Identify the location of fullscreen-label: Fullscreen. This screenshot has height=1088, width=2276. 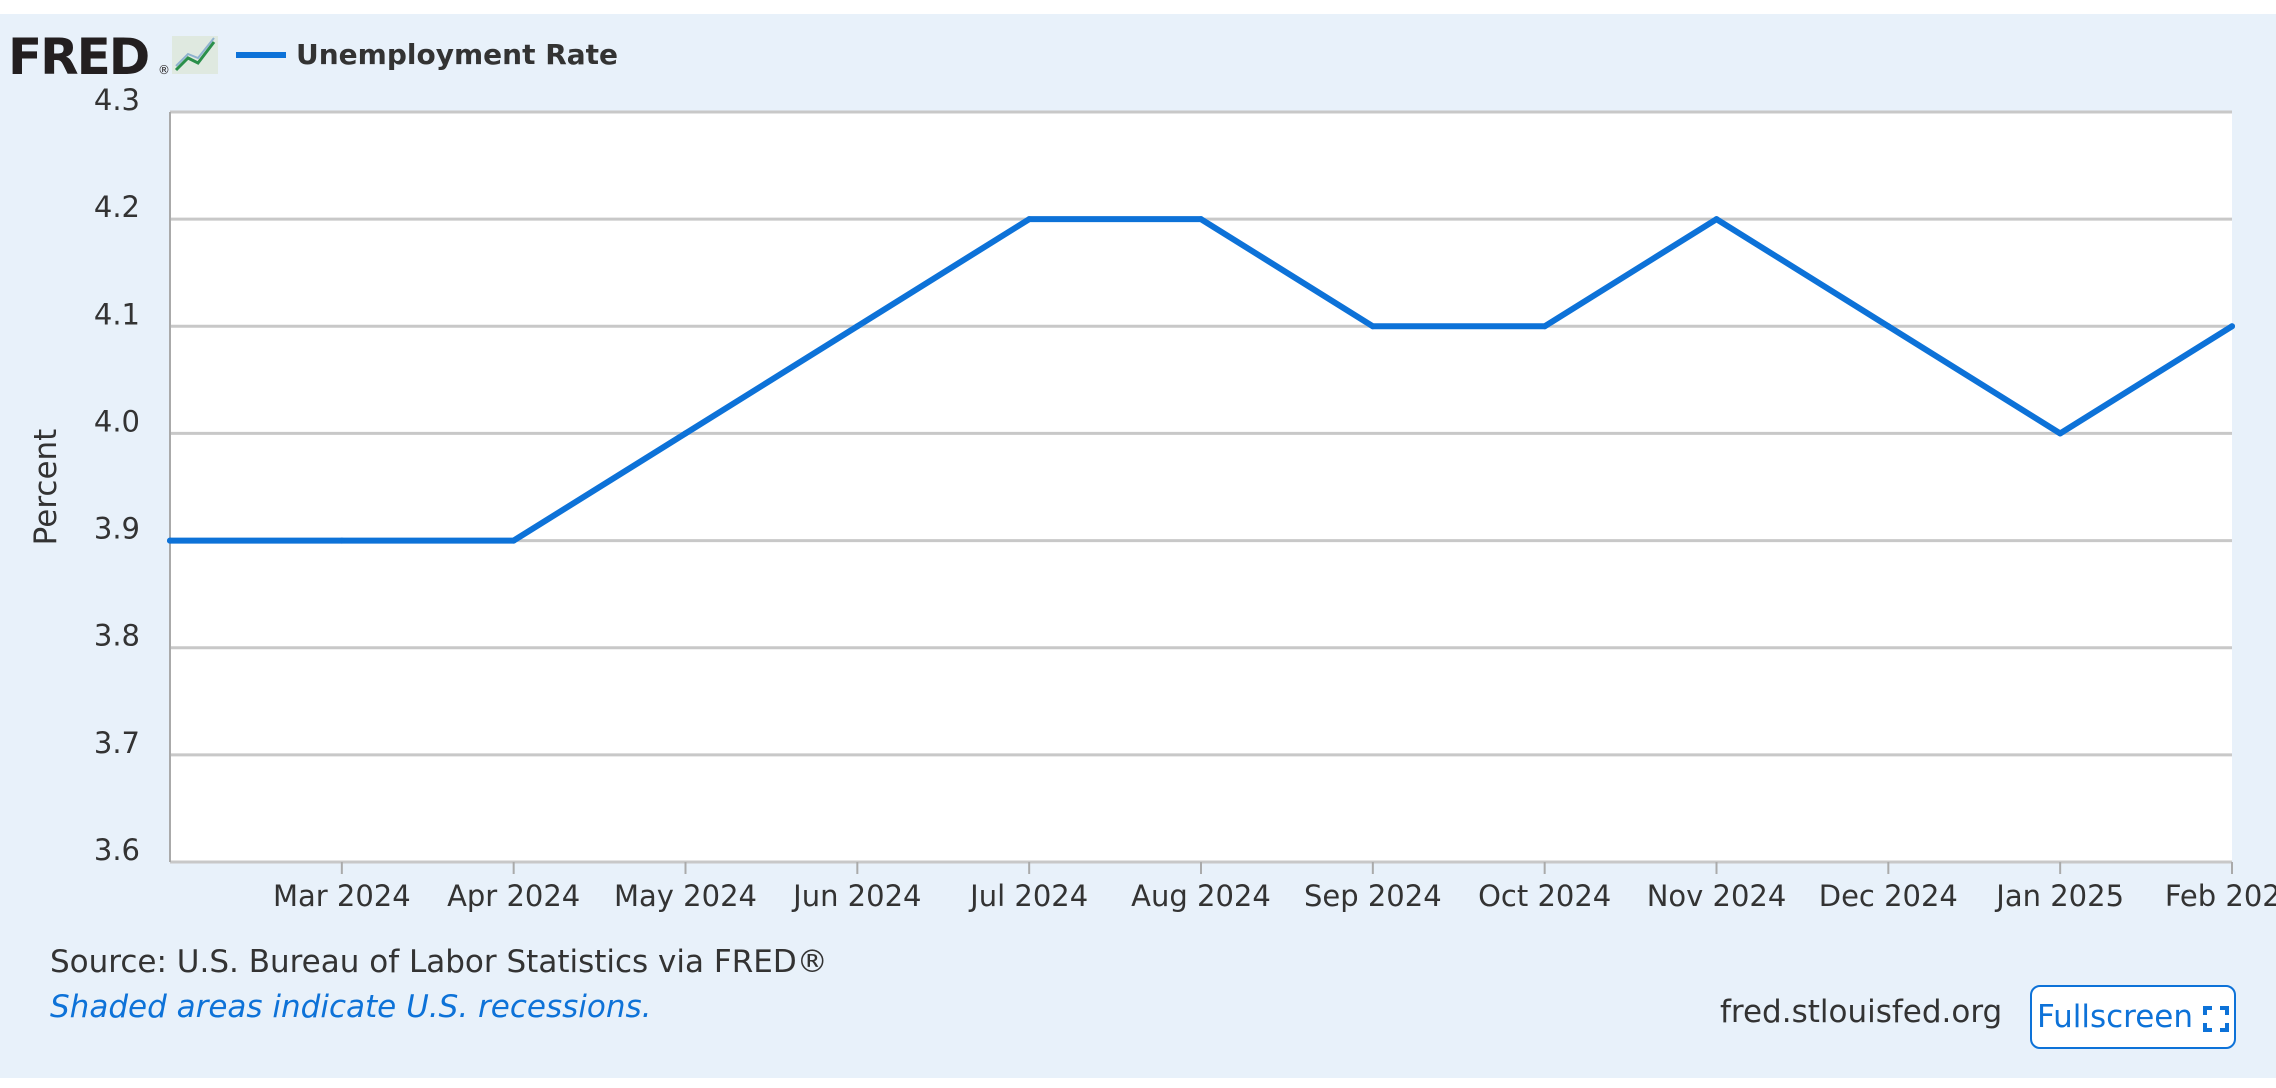
(2115, 1017).